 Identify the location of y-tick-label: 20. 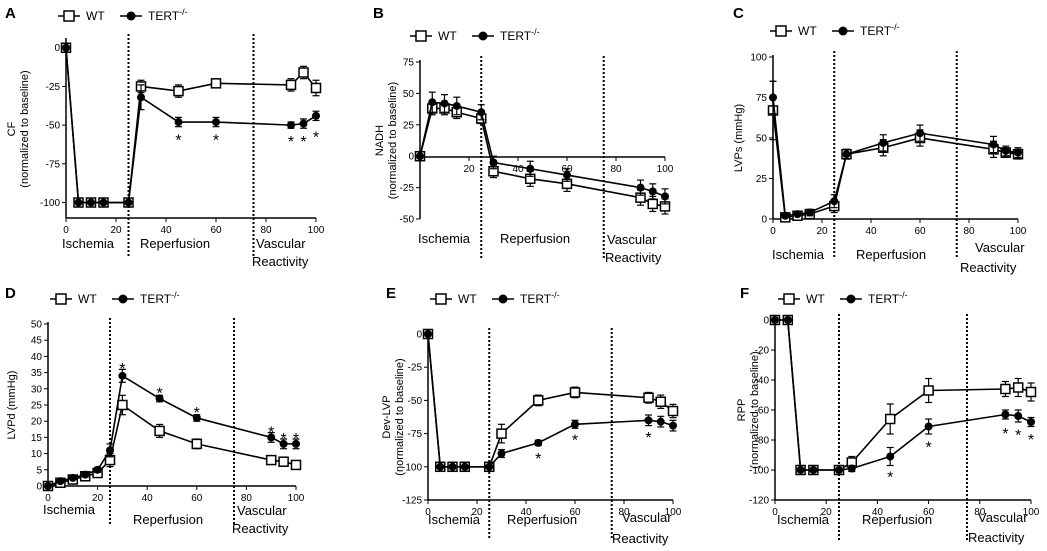
(37, 422).